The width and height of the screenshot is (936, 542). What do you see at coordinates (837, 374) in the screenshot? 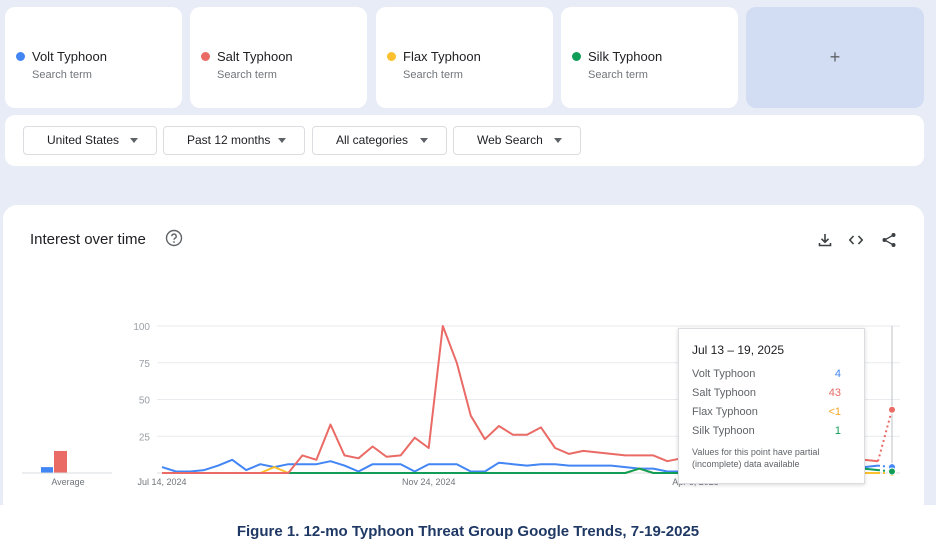
I see `tooltip-series-value: 4` at bounding box center [837, 374].